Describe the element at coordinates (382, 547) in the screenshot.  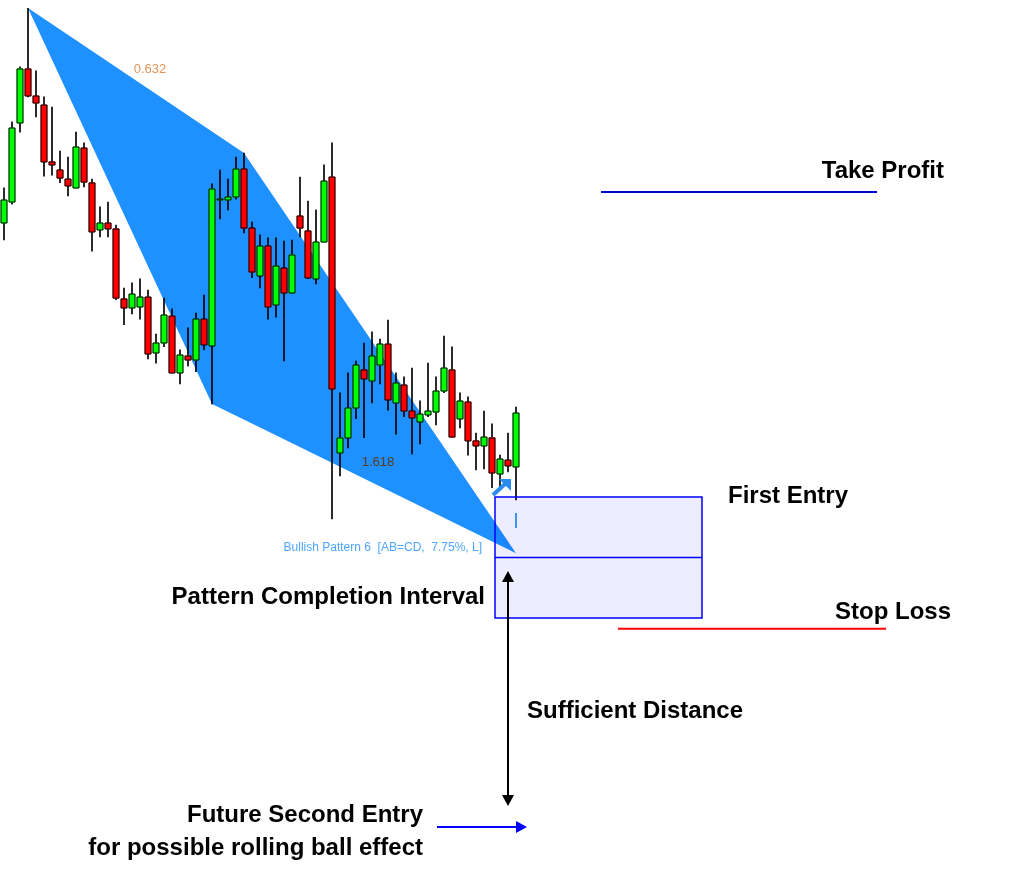
I see `text: Bullish Pattern 6 [AB=CD, 7.75%, L]` at that location.